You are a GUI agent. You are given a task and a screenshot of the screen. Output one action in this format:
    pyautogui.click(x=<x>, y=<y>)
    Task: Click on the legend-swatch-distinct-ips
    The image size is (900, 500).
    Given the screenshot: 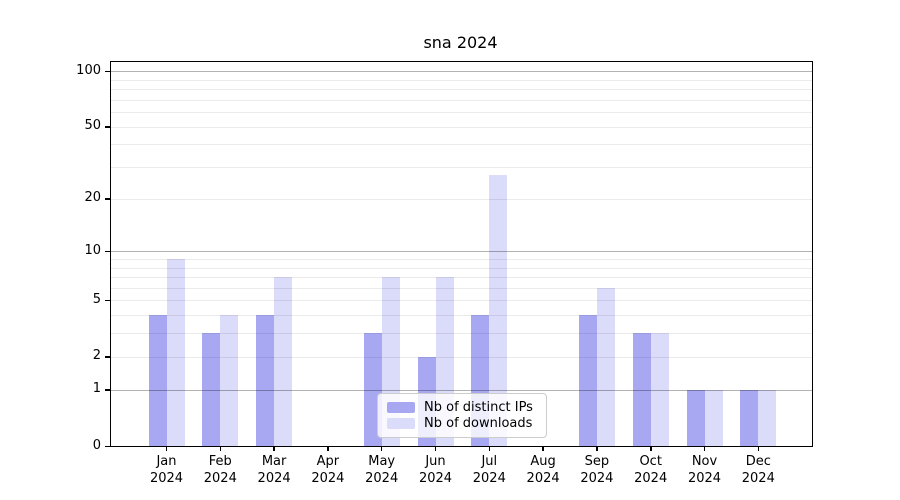 What is the action you would take?
    pyautogui.click(x=401, y=407)
    